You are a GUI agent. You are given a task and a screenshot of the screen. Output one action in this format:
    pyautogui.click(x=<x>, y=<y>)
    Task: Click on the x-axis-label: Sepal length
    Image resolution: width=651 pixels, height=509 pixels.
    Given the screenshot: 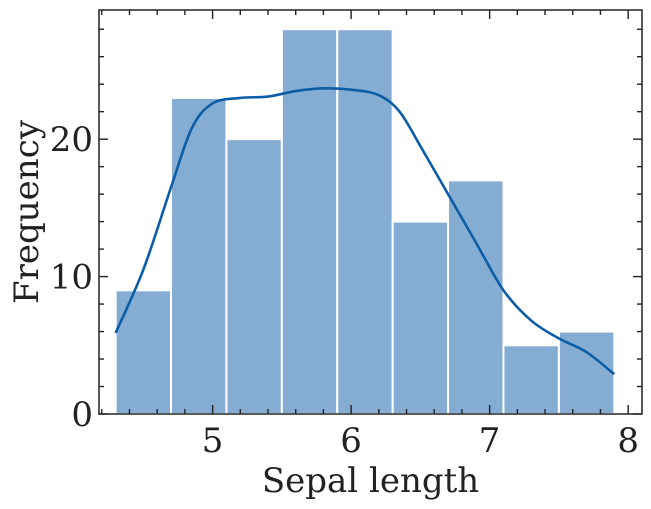 What is the action you would take?
    pyautogui.click(x=370, y=481)
    